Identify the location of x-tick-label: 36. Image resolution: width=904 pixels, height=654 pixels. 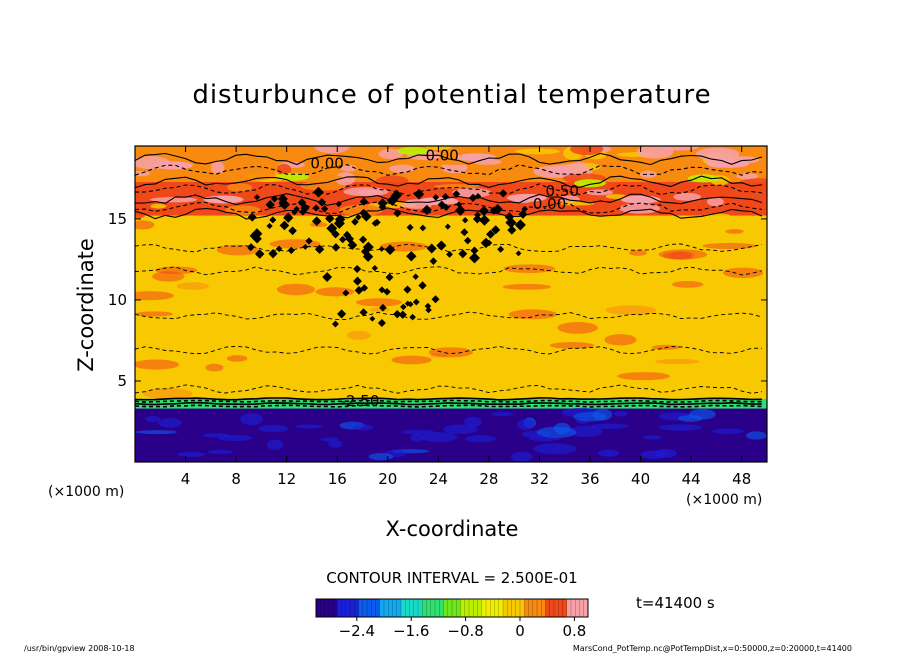
(589, 479).